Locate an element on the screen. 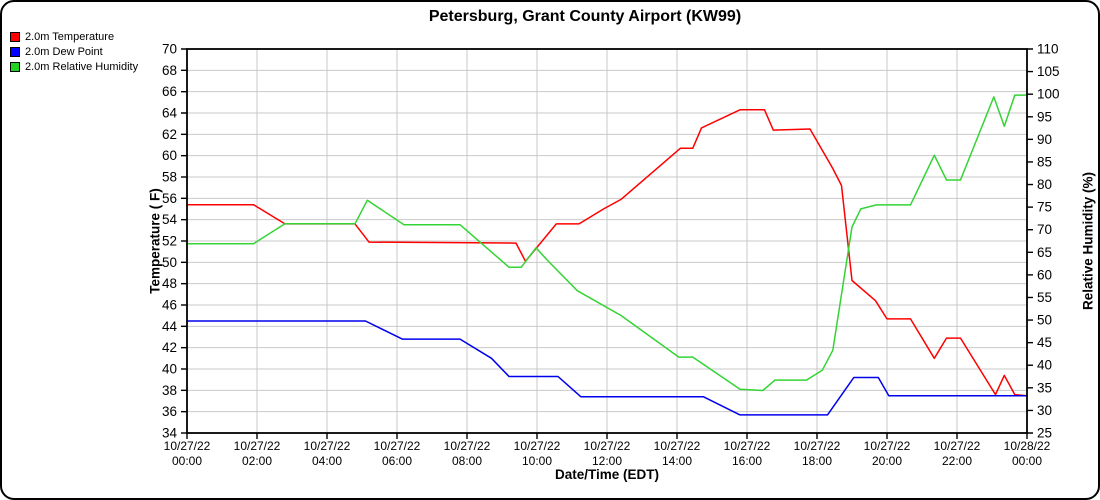 The width and height of the screenshot is (1100, 500). svg-text: 48 is located at coordinates (169, 283).